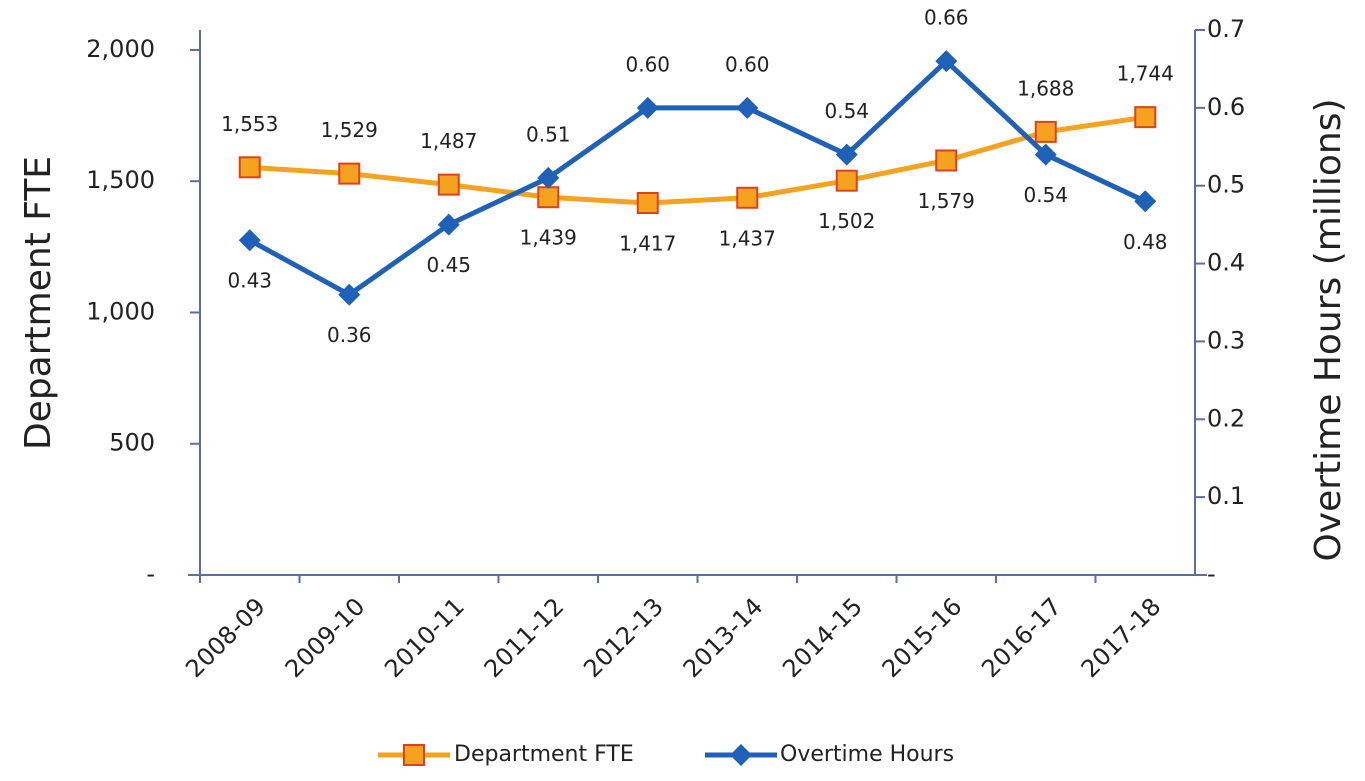 Image resolution: width=1365 pixels, height=781 pixels. I want to click on x-tick-label: 2011-12, so click(524, 637).